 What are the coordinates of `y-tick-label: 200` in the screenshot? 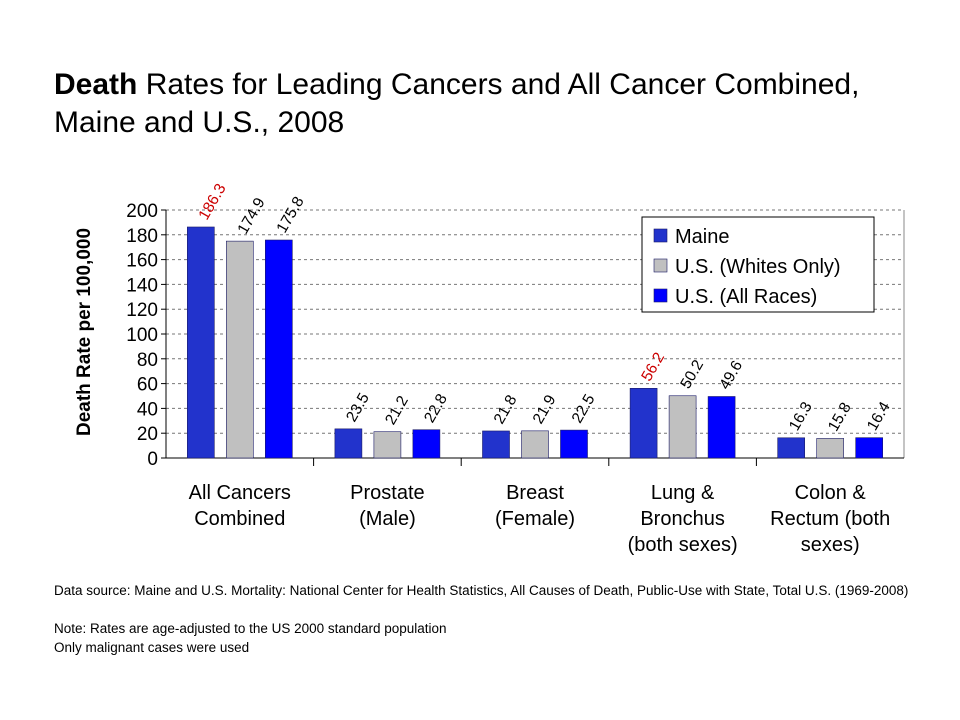 It's located at (142, 211).